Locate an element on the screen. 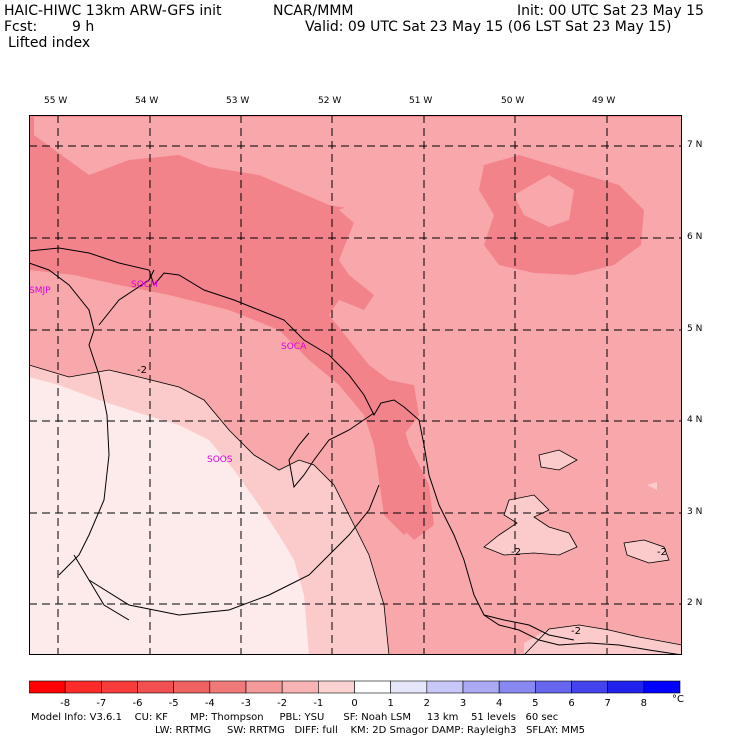  field-name: Lifted index is located at coordinates (49, 43).